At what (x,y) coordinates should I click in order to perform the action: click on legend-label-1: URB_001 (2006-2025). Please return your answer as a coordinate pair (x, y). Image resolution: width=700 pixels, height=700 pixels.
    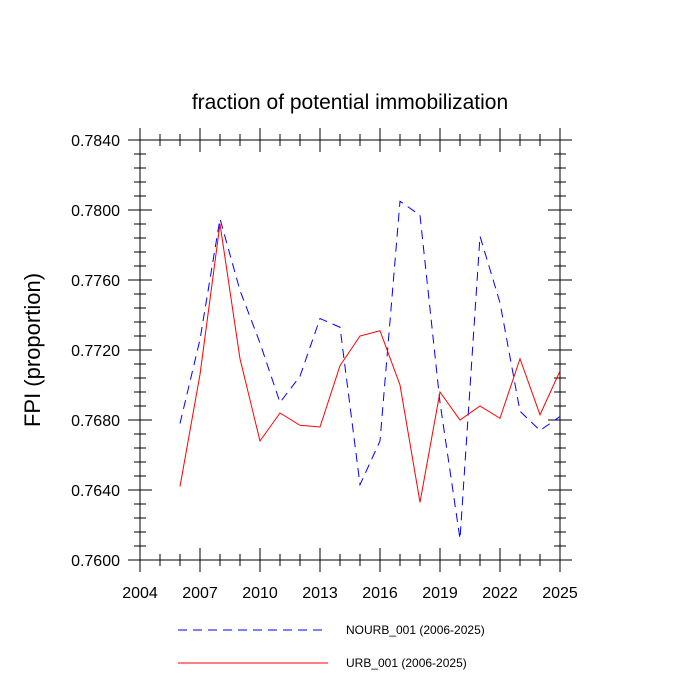
    Looking at the image, I should click on (406, 663).